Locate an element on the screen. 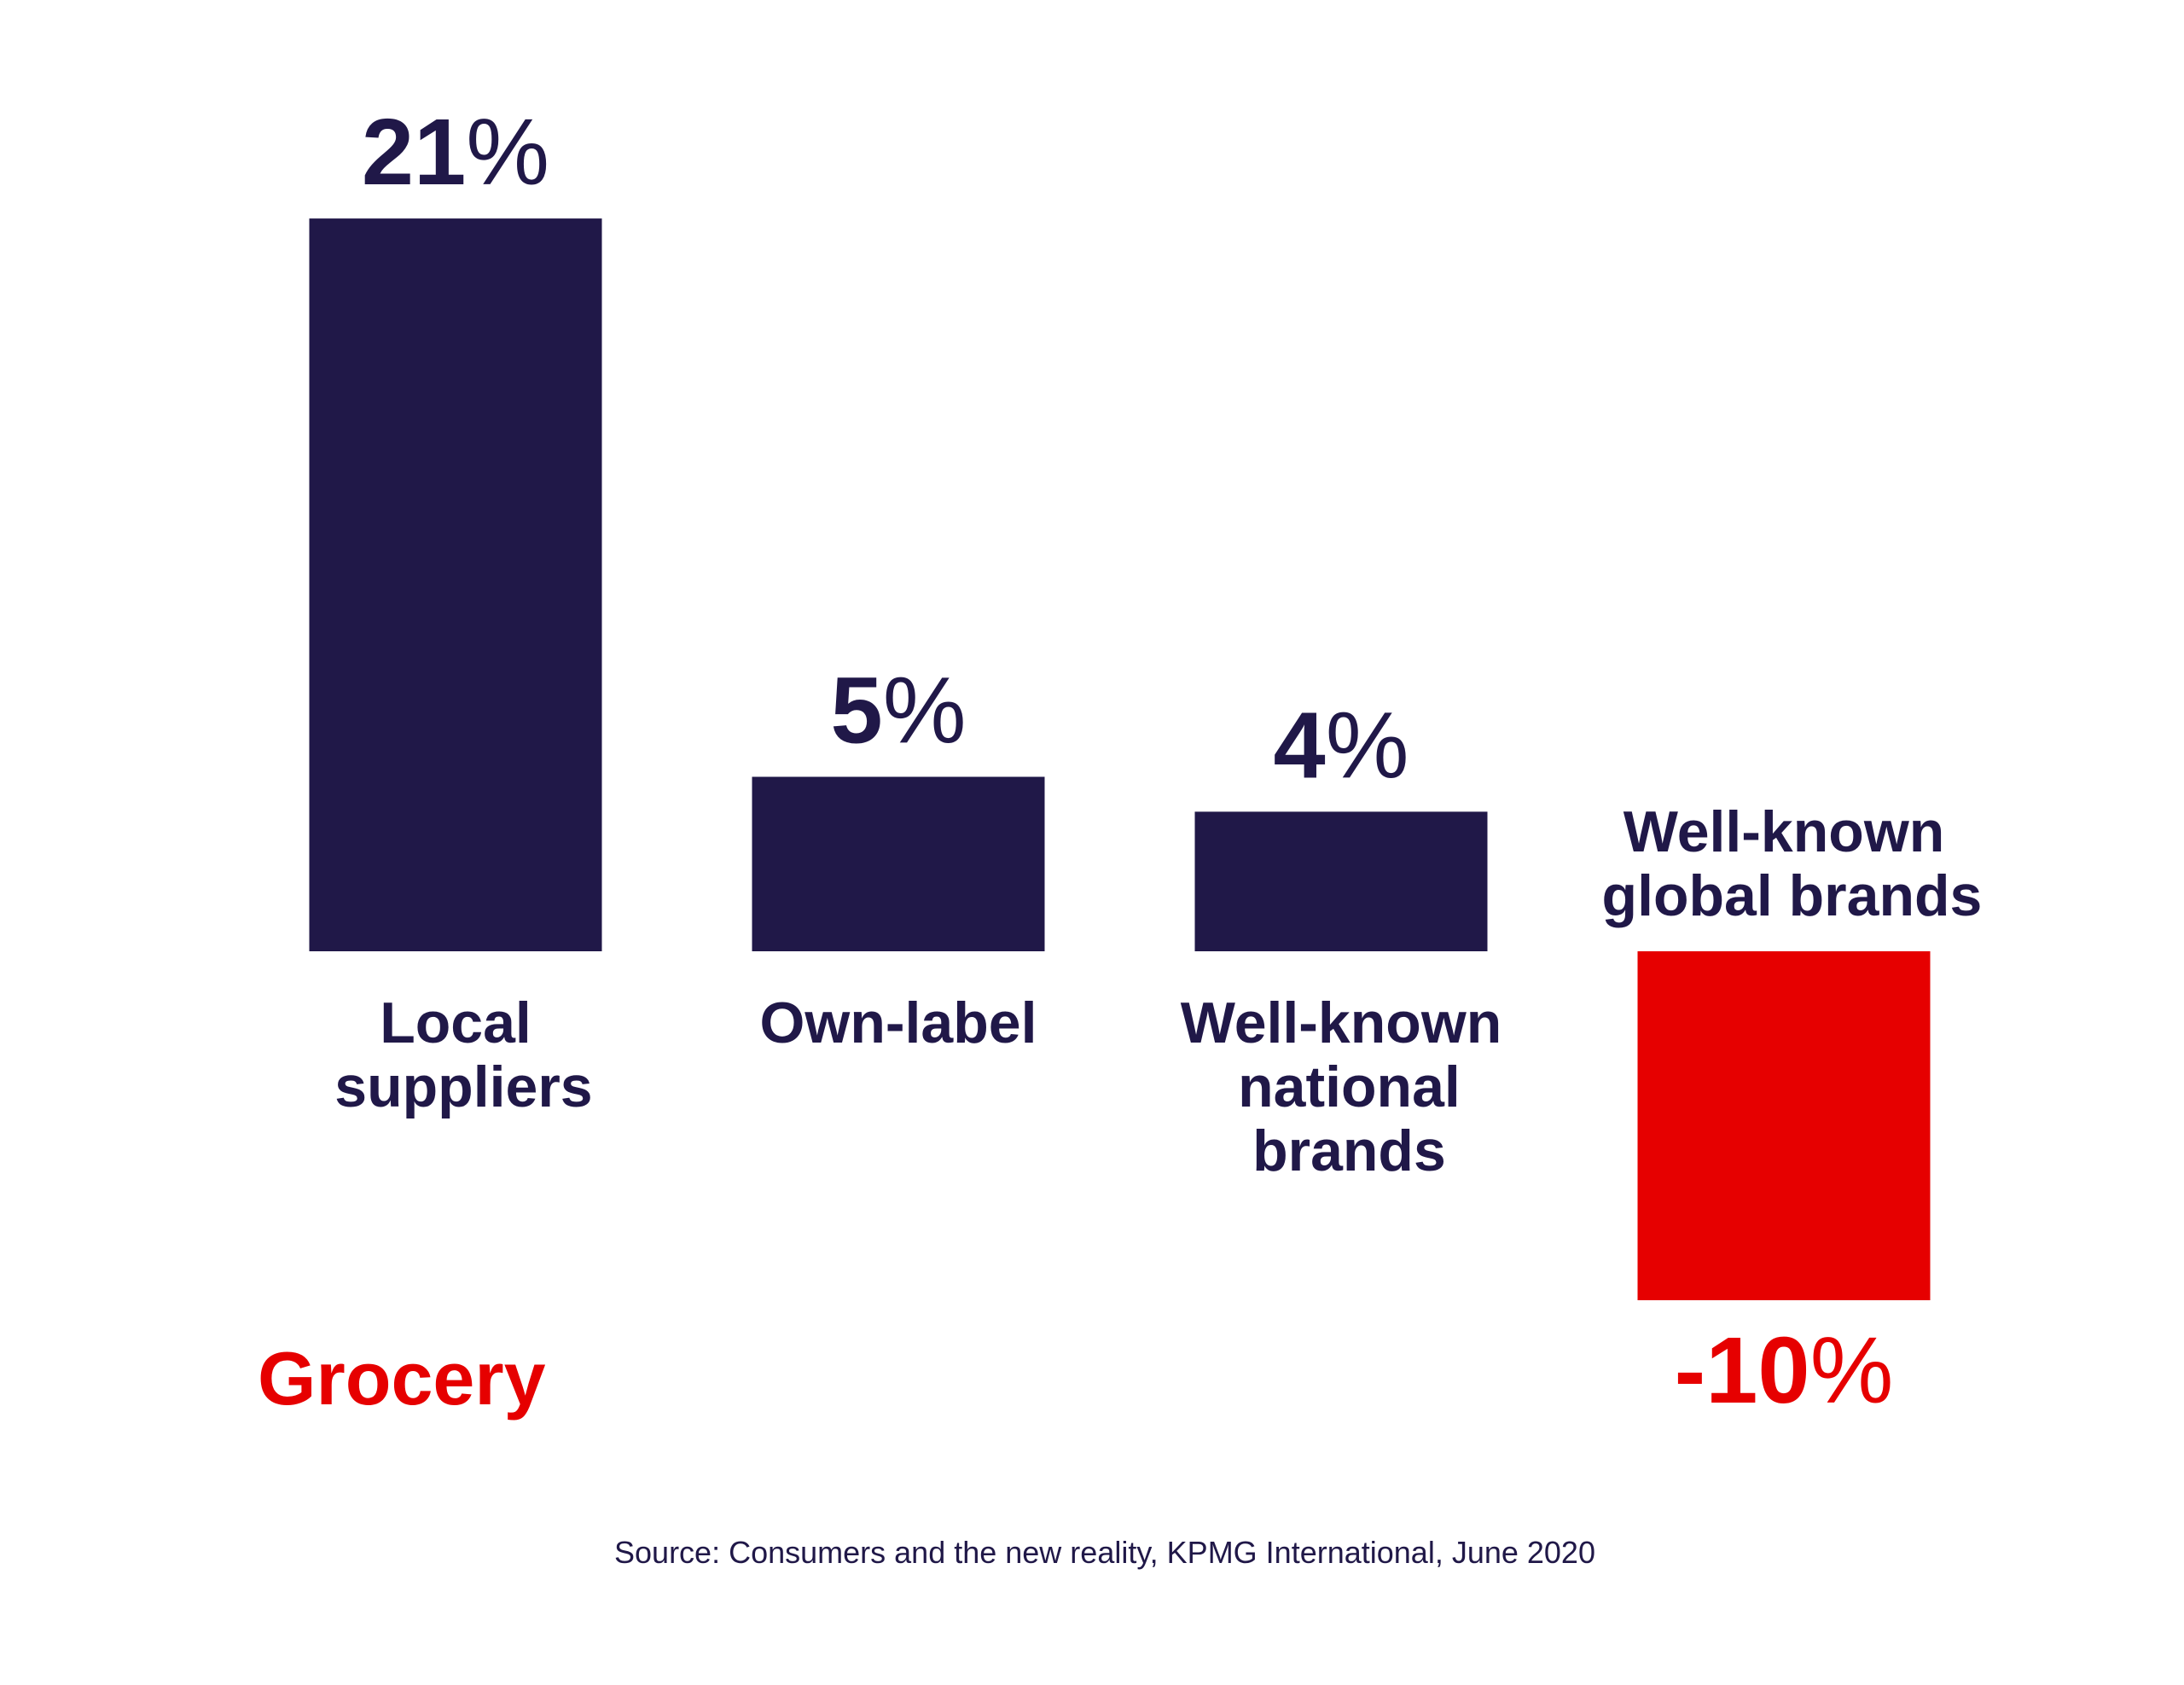 The width and height of the screenshot is (2184, 1685). value-label: 5% is located at coordinates (899, 711).